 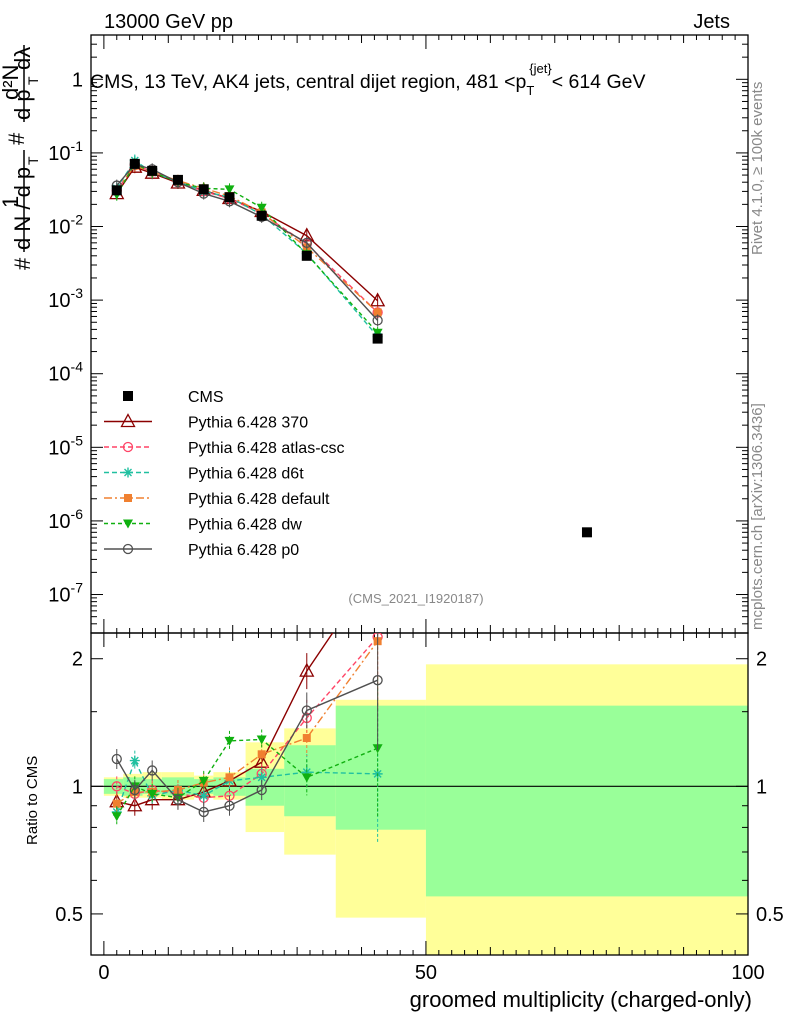 I want to click on y-tick-exp: -4, so click(x=77, y=367).